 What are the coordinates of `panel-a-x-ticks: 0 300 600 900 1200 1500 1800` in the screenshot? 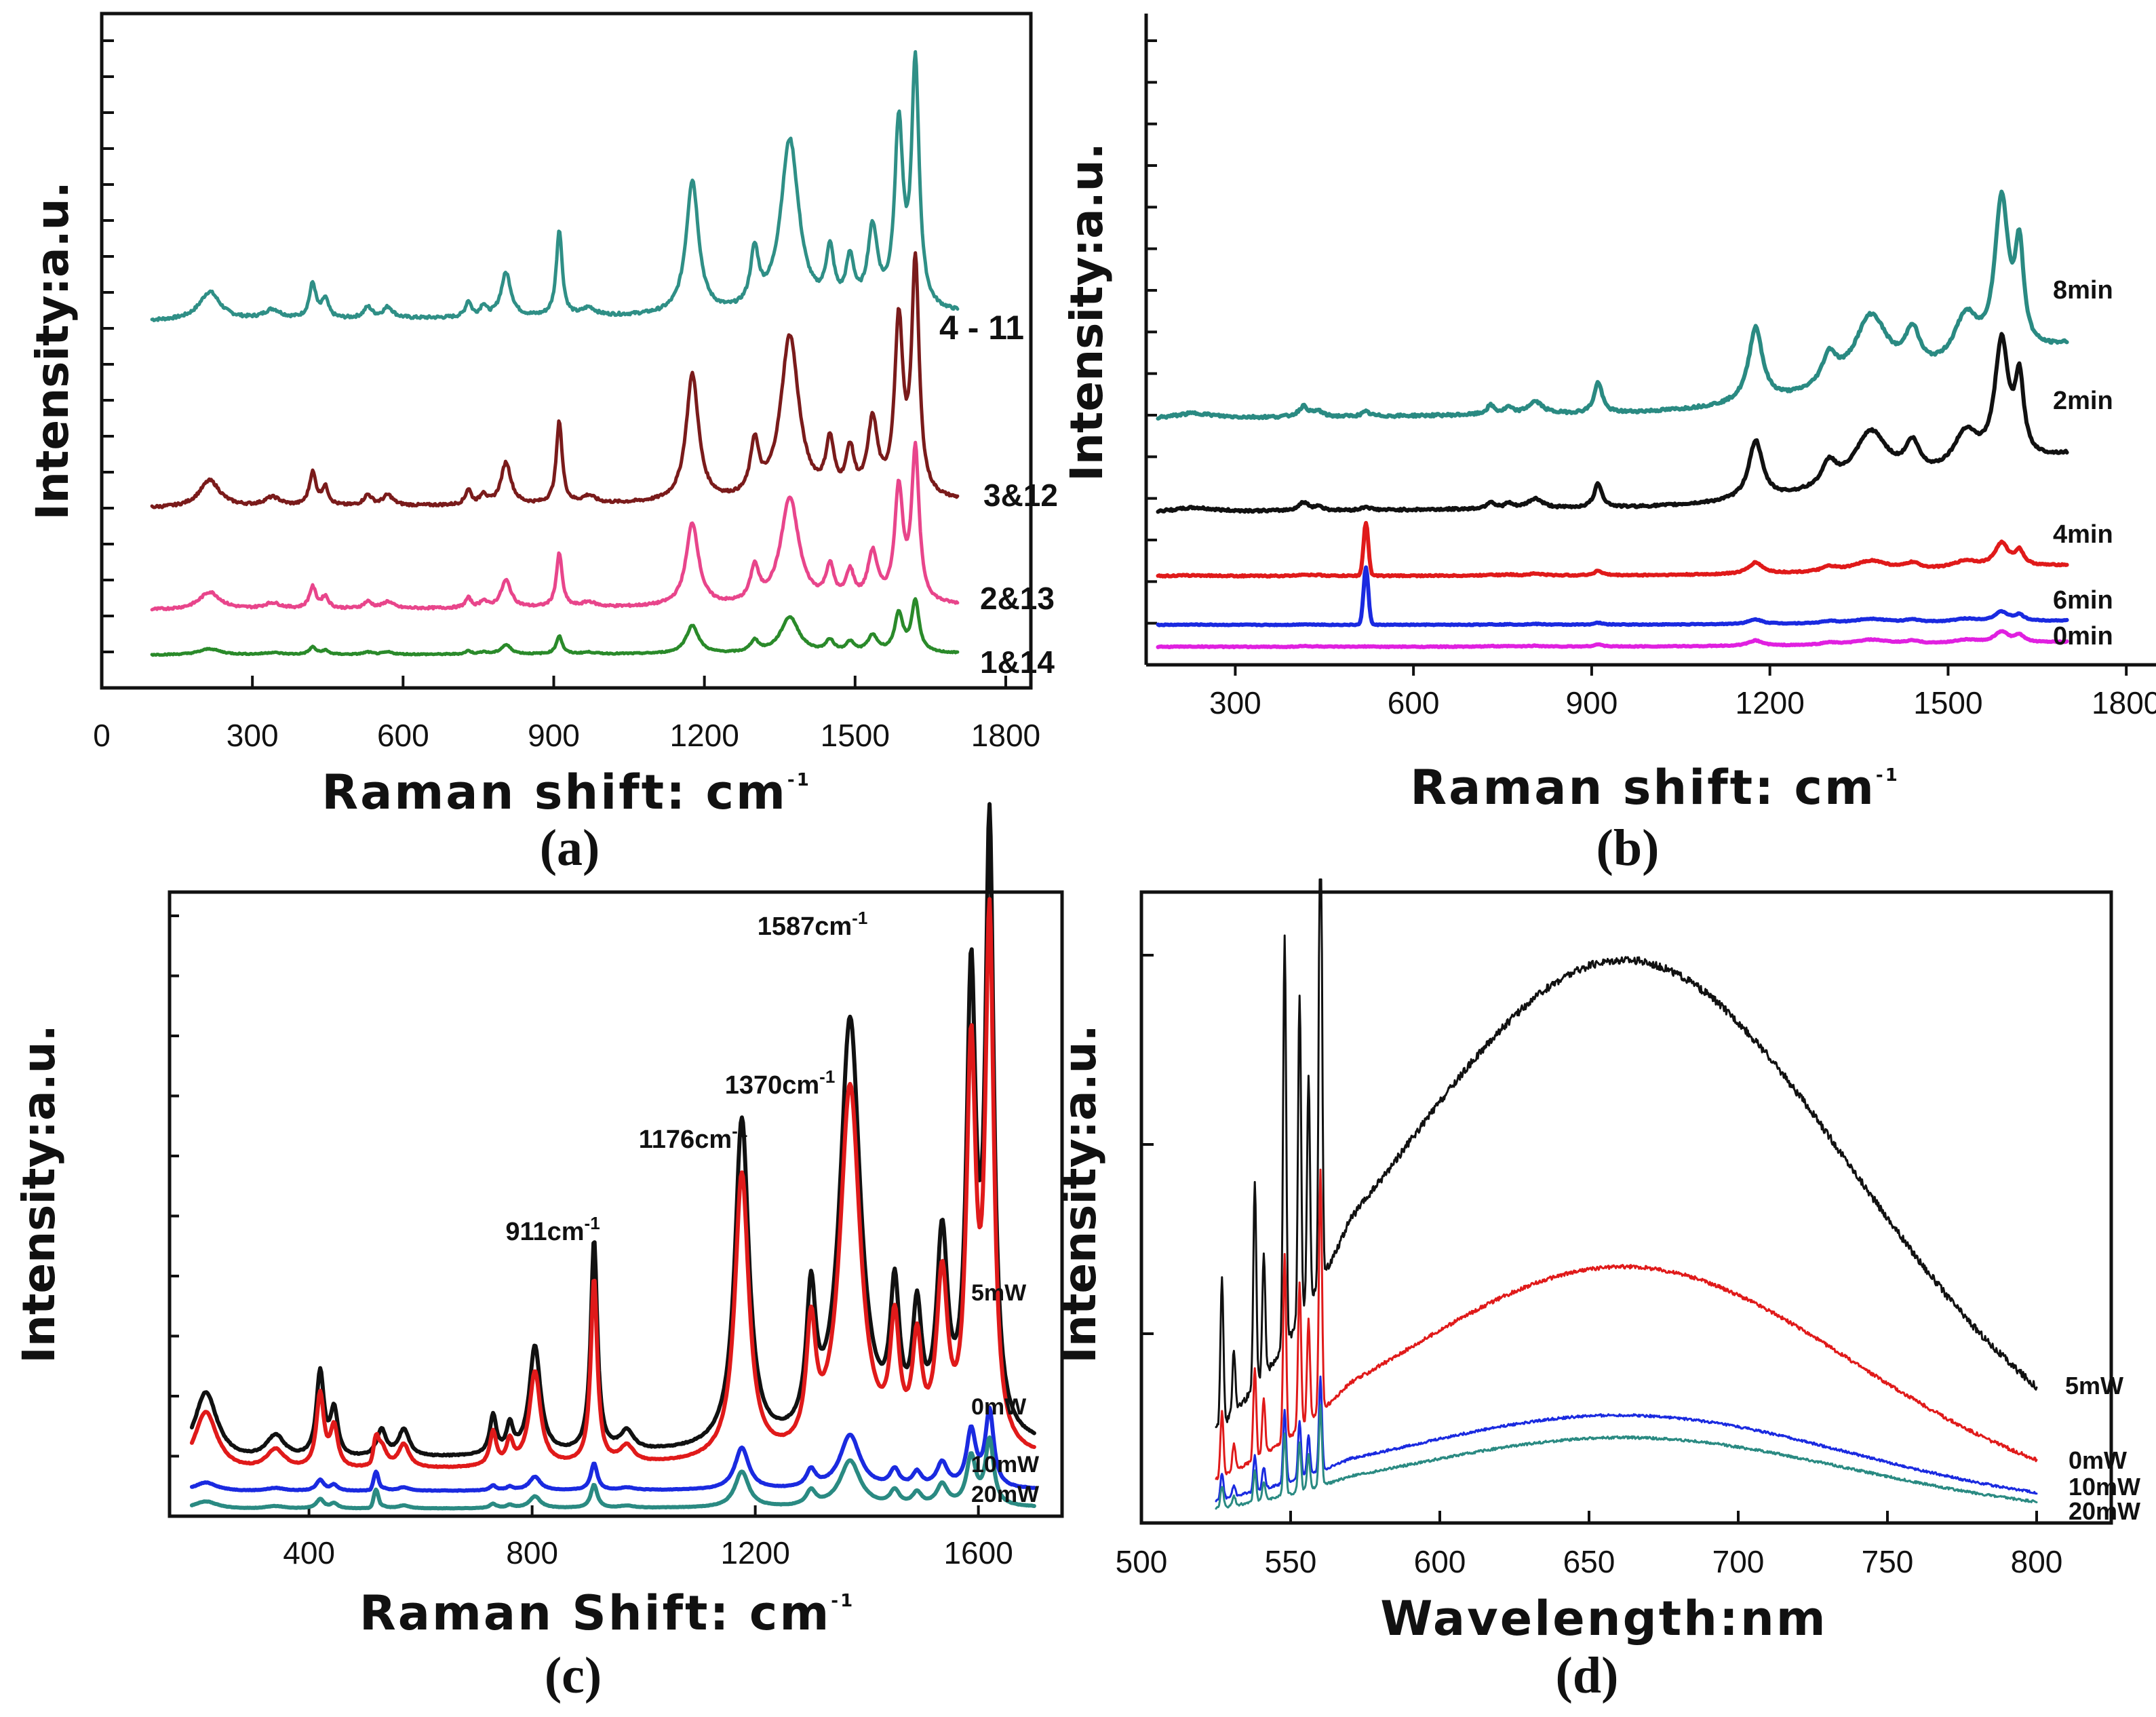 It's located at (566, 714).